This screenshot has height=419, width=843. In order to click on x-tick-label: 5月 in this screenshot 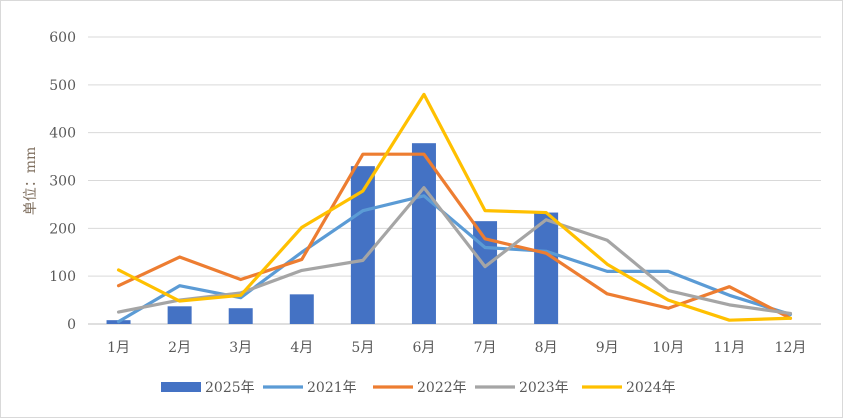, I will do `click(362, 348)`.